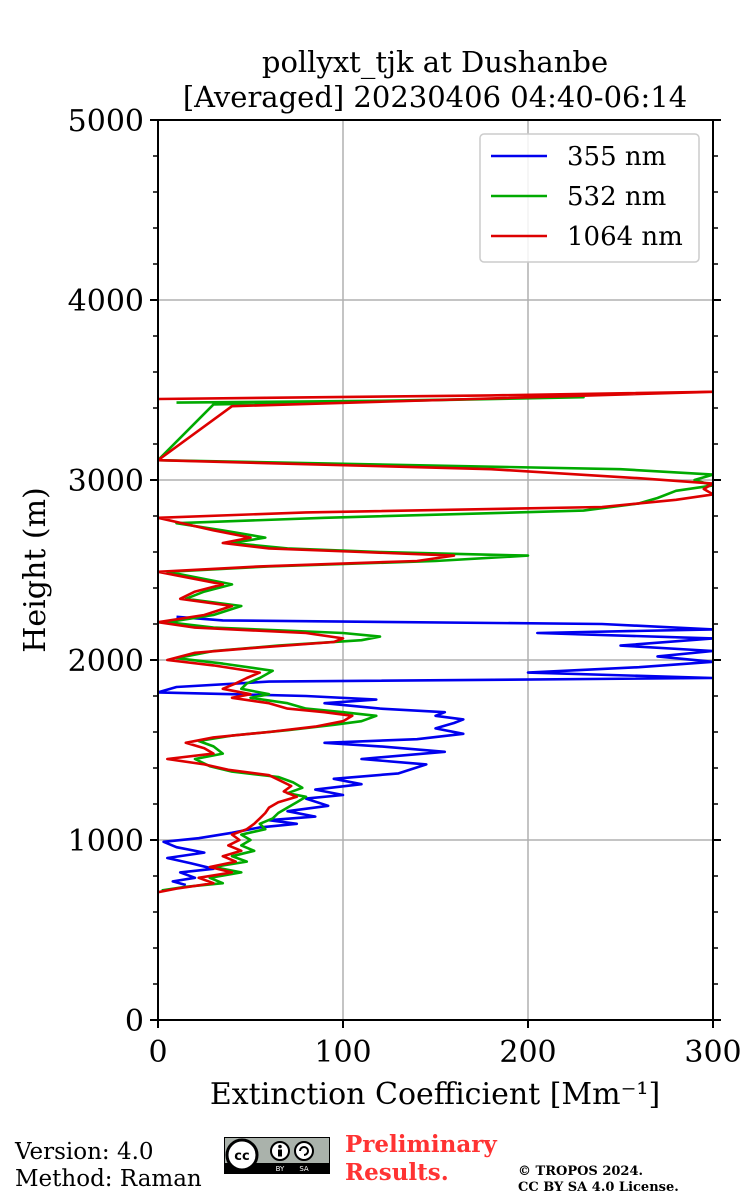 This screenshot has width=750, height=1200. What do you see at coordinates (625, 237) in the screenshot?
I see `legend-label: 1064 nm` at bounding box center [625, 237].